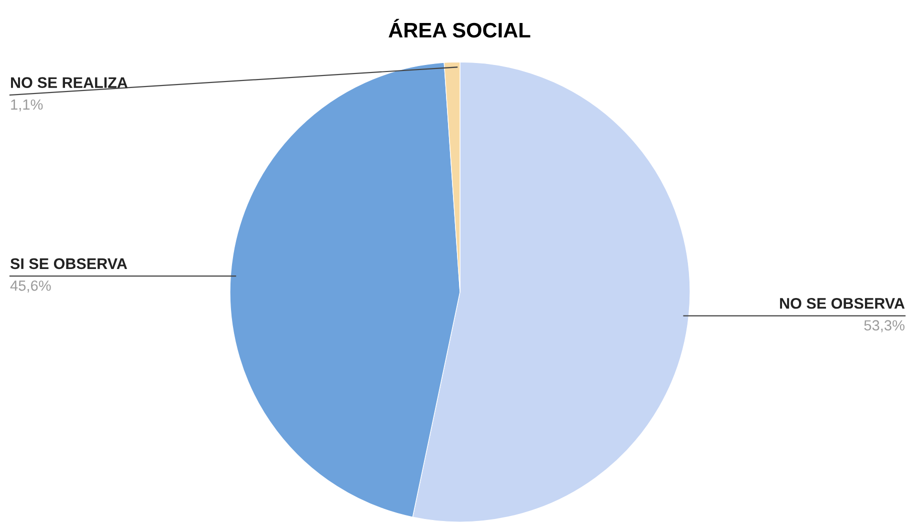 This screenshot has height=526, width=919. Describe the element at coordinates (842, 303) in the screenshot. I see `slice-label: NO SE OBSERVA` at that location.